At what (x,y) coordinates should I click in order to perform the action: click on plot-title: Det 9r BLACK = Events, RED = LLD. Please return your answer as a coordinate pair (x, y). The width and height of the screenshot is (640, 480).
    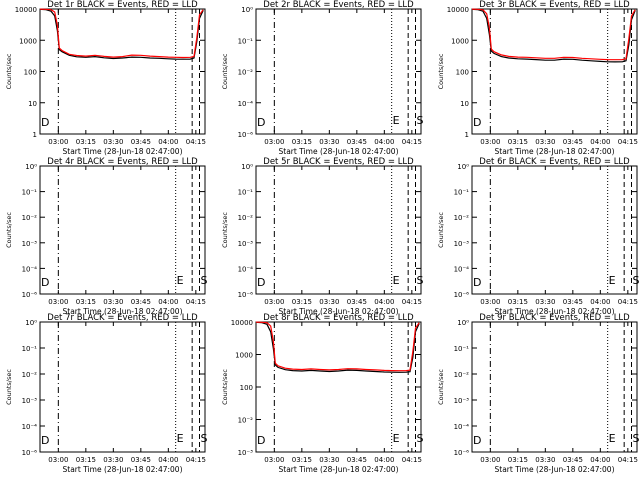
    Looking at the image, I should click on (554, 318).